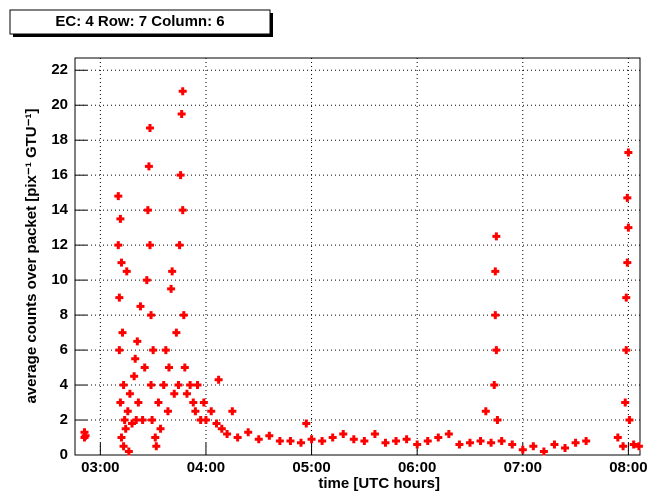  Describe the element at coordinates (64, 314) in the screenshot. I see `y-tick-label: 8` at that location.